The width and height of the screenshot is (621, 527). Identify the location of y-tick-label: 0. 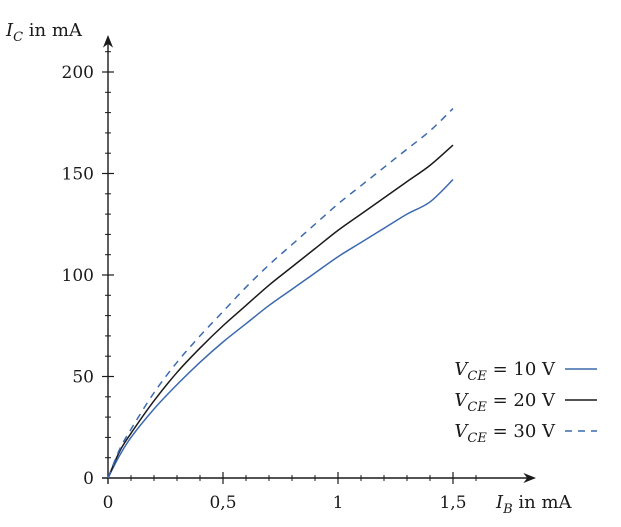
(88, 479).